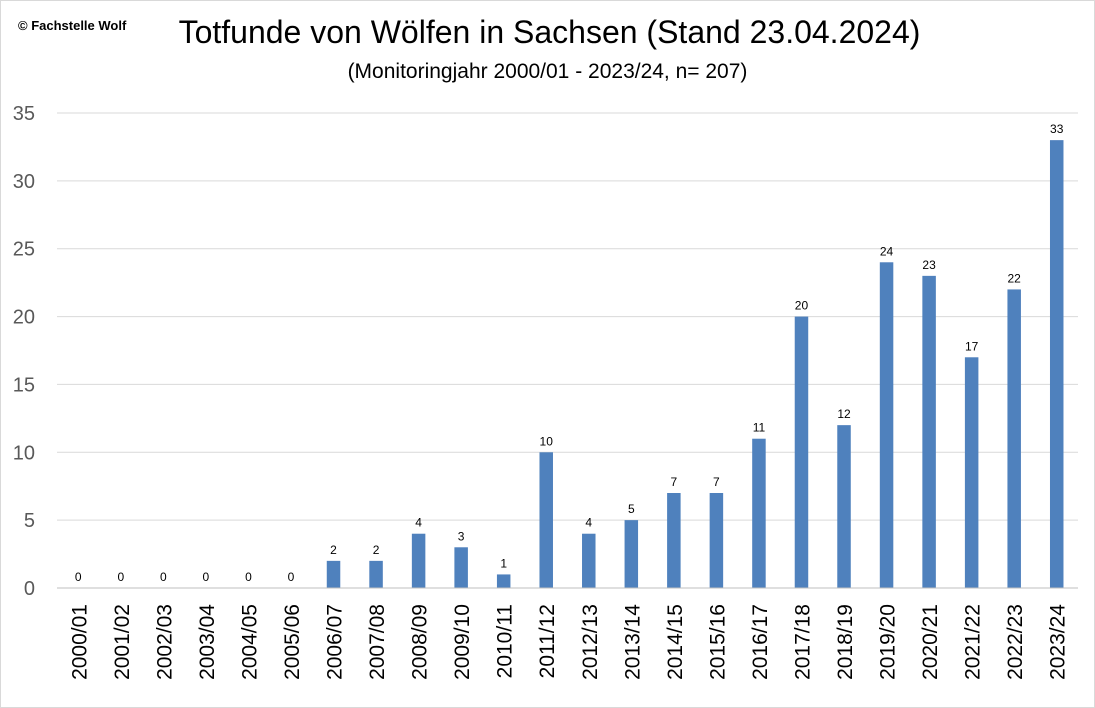 This screenshot has width=1095, height=708. What do you see at coordinates (929, 431) in the screenshot?
I see `bar-2020/21` at bounding box center [929, 431].